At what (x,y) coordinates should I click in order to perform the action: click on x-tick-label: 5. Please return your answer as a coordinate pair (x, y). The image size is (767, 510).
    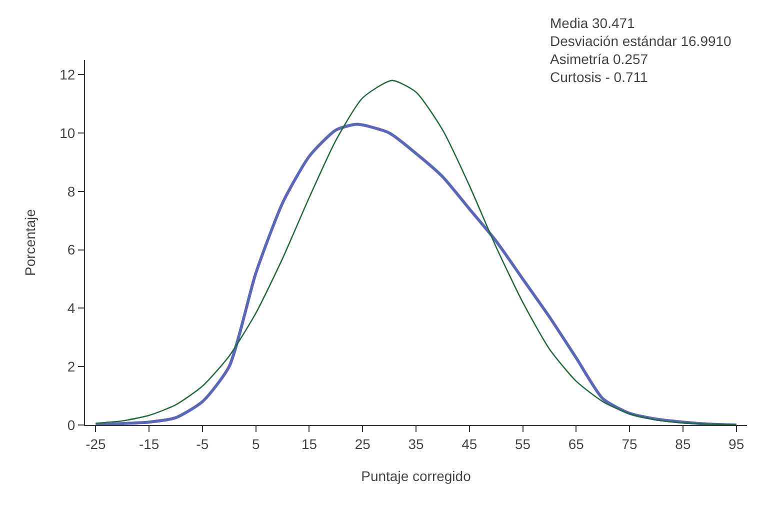
    Looking at the image, I should click on (256, 444).